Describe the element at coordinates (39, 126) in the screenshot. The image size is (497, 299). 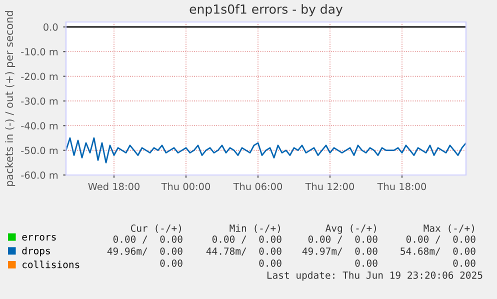
I see `y-tick-label: -40.0 m` at that location.